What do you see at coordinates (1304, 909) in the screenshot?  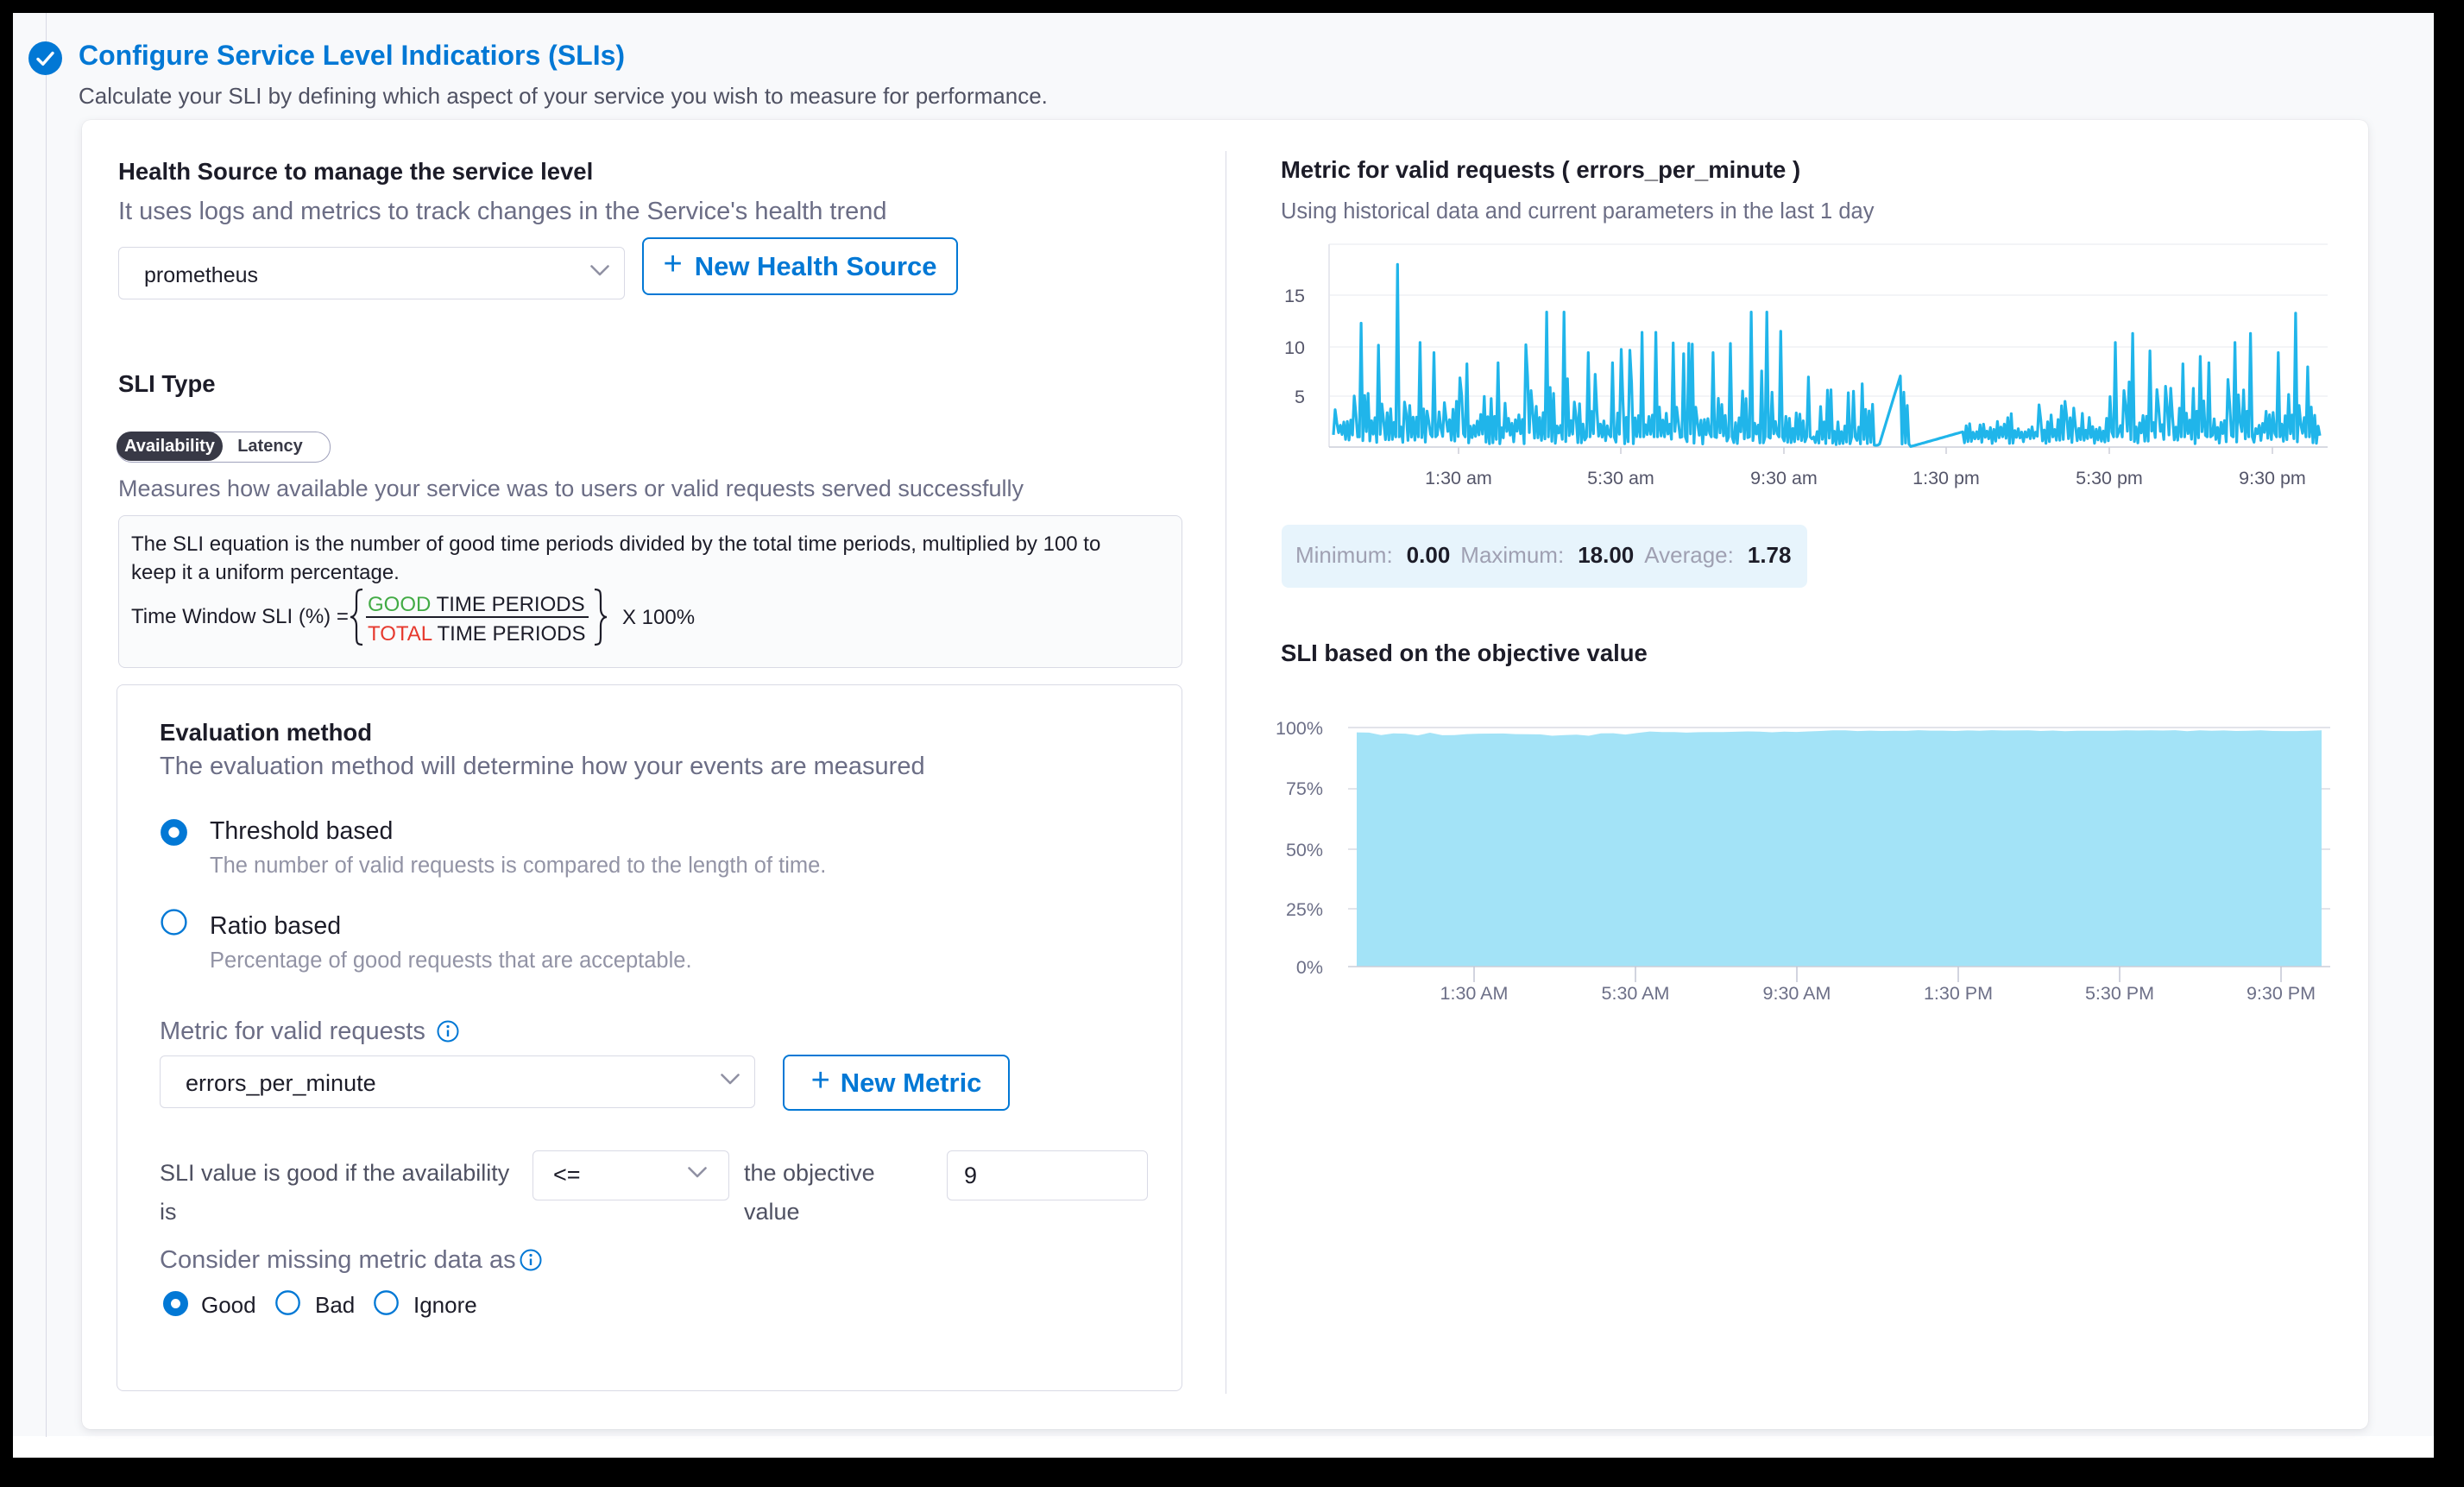 I see `svg-text: 25%` at bounding box center [1304, 909].